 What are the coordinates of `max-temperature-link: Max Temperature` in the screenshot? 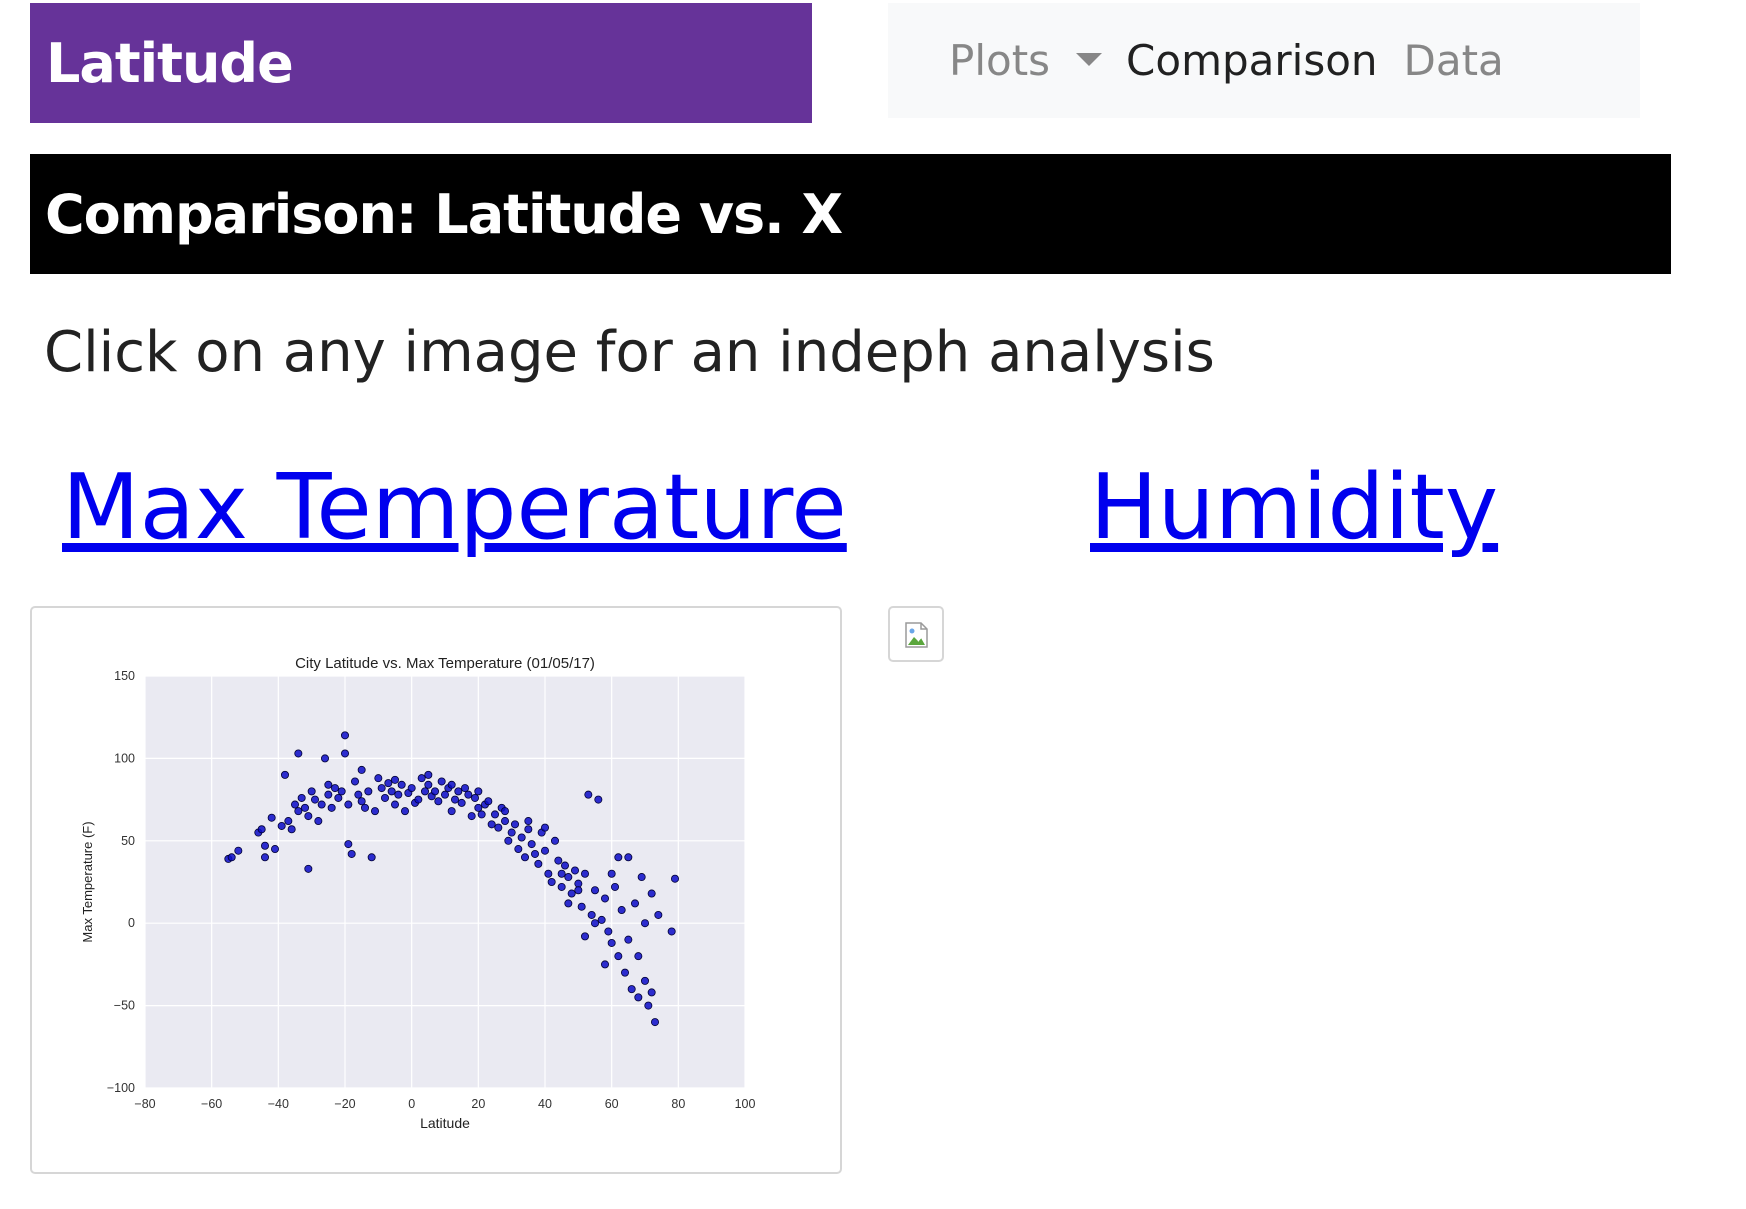 It's located at (454, 507).